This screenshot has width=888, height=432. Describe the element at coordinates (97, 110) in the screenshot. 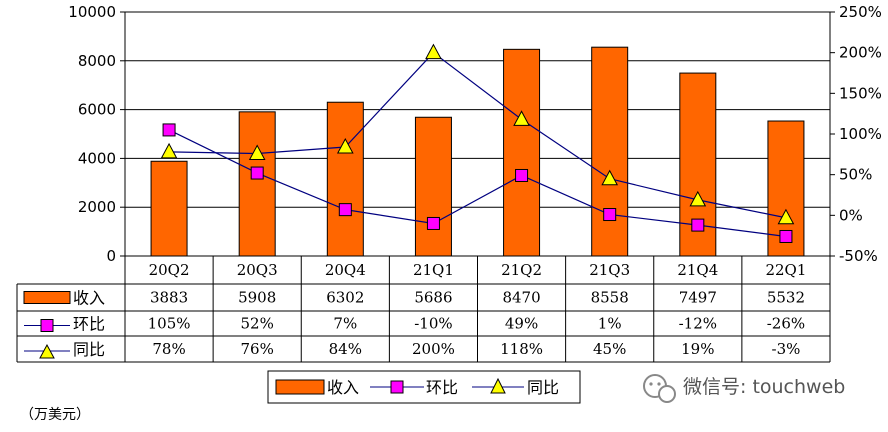

I see `left-tick-label: 6000` at that location.